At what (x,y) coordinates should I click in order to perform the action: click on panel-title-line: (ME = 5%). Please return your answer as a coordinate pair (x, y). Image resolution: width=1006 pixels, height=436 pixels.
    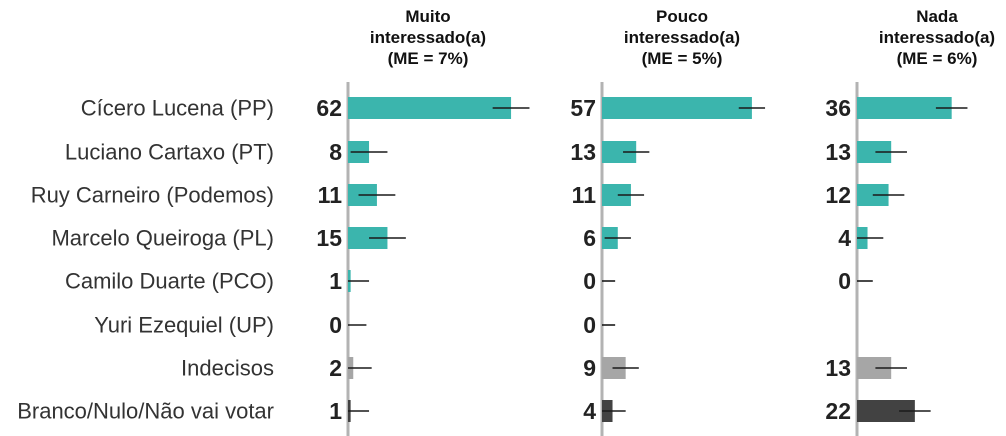
    Looking at the image, I should click on (682, 58).